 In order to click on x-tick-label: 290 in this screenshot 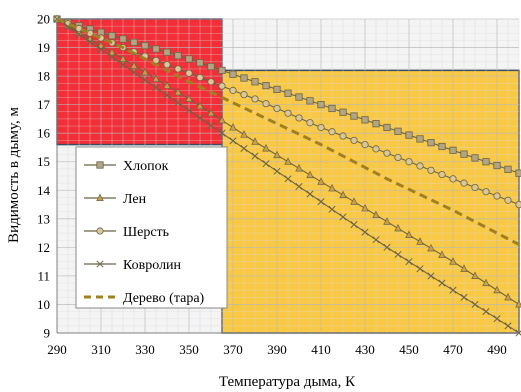, I will do `click(57, 349)`.